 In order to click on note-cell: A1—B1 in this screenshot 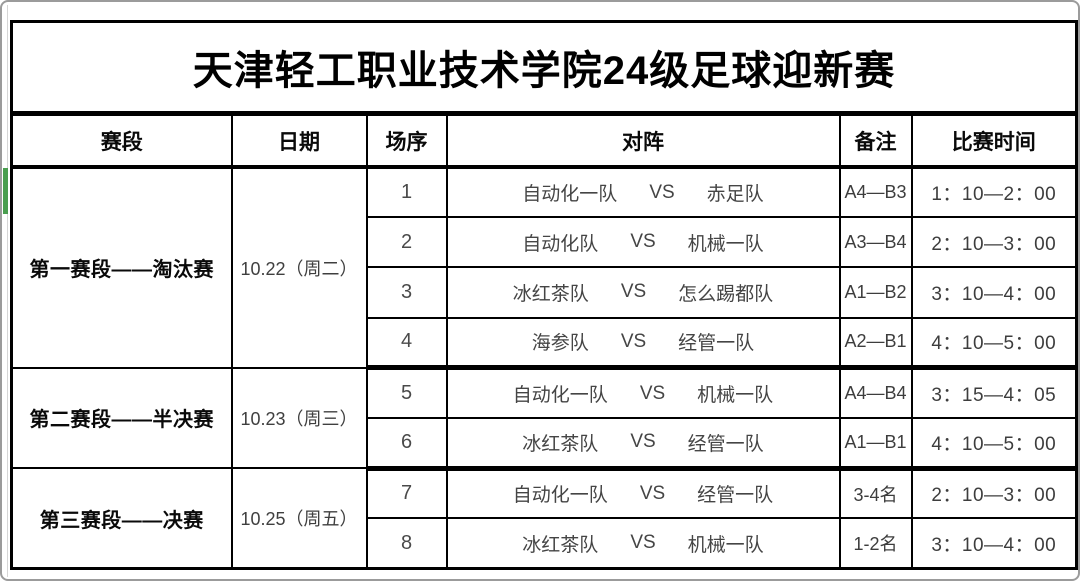, I will do `click(875, 443)`.